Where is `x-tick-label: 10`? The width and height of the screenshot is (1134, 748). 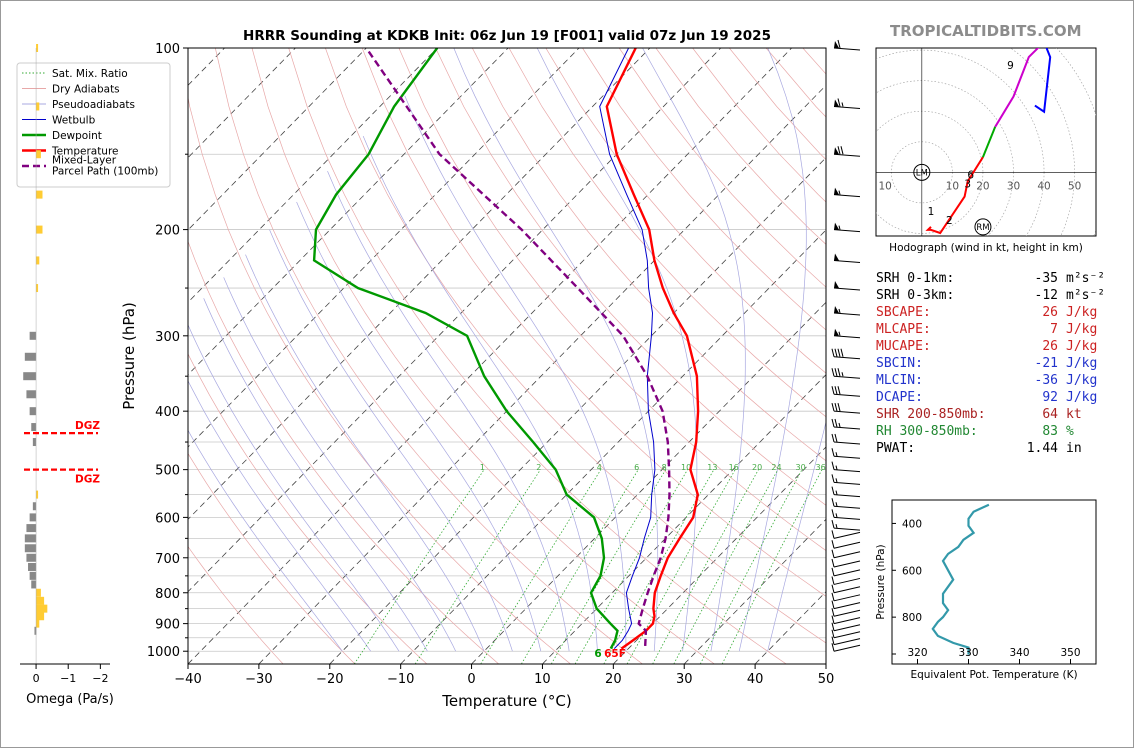 x-tick-label: 10 is located at coordinates (542, 679).